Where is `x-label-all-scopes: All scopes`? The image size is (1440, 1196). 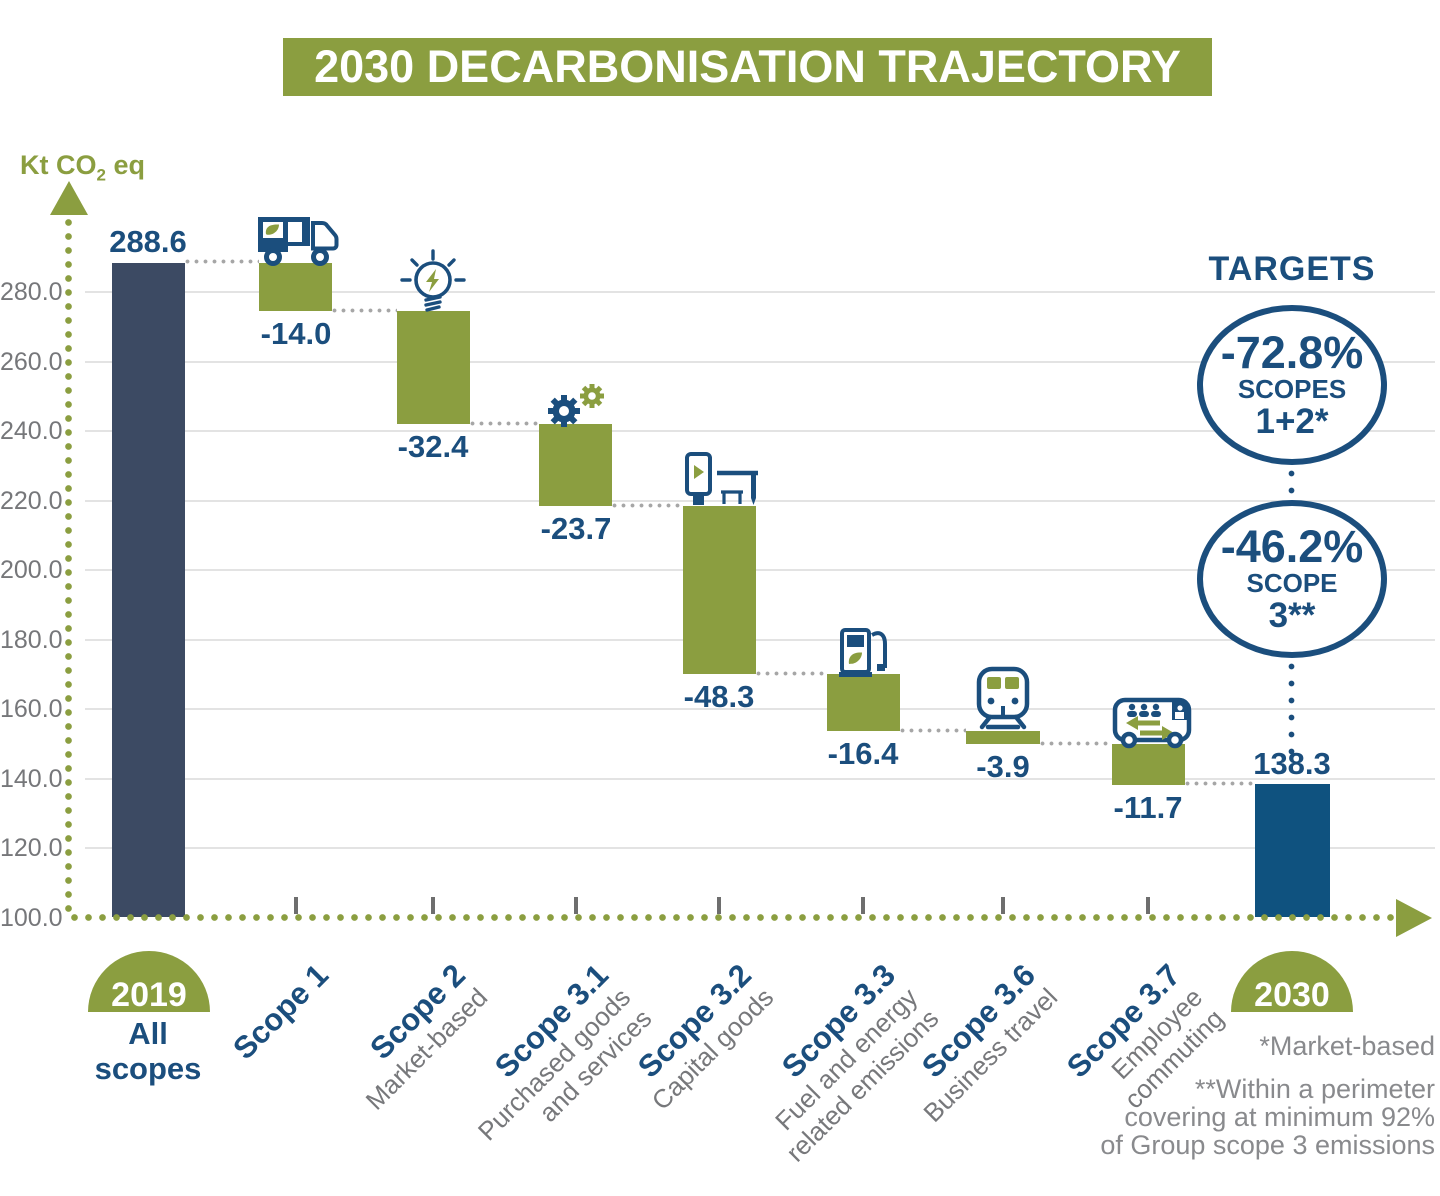
x-label-all-scopes: All scopes is located at coordinates (148, 1051).